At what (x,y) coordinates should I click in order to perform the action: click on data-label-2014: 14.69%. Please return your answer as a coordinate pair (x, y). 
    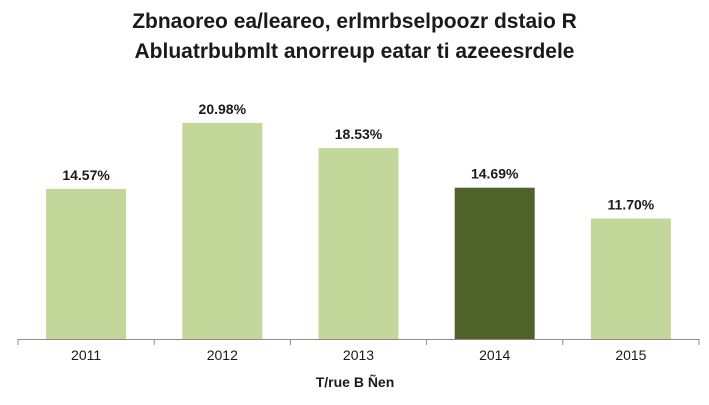
    Looking at the image, I should click on (495, 174).